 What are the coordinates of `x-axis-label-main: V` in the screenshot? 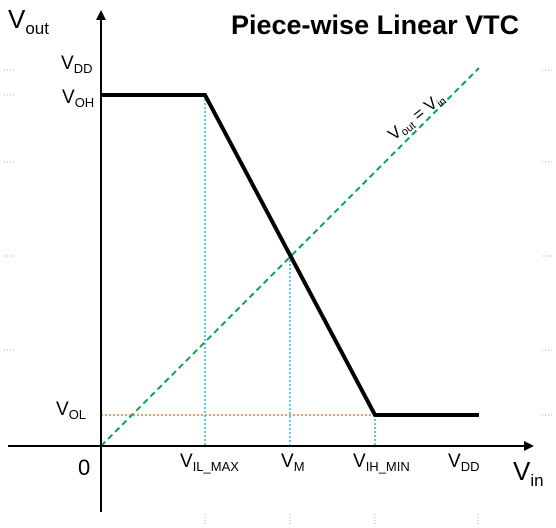 It's located at (522, 471).